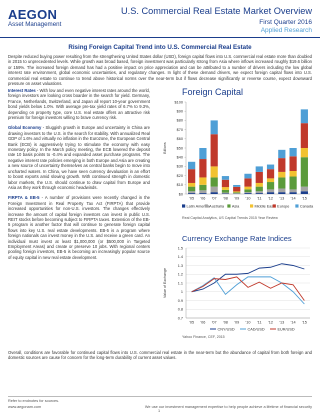 The width and height of the screenshot is (320, 414). Describe the element at coordinates (304, 323) in the screenshot. I see `x-tick-label: '15` at that location.